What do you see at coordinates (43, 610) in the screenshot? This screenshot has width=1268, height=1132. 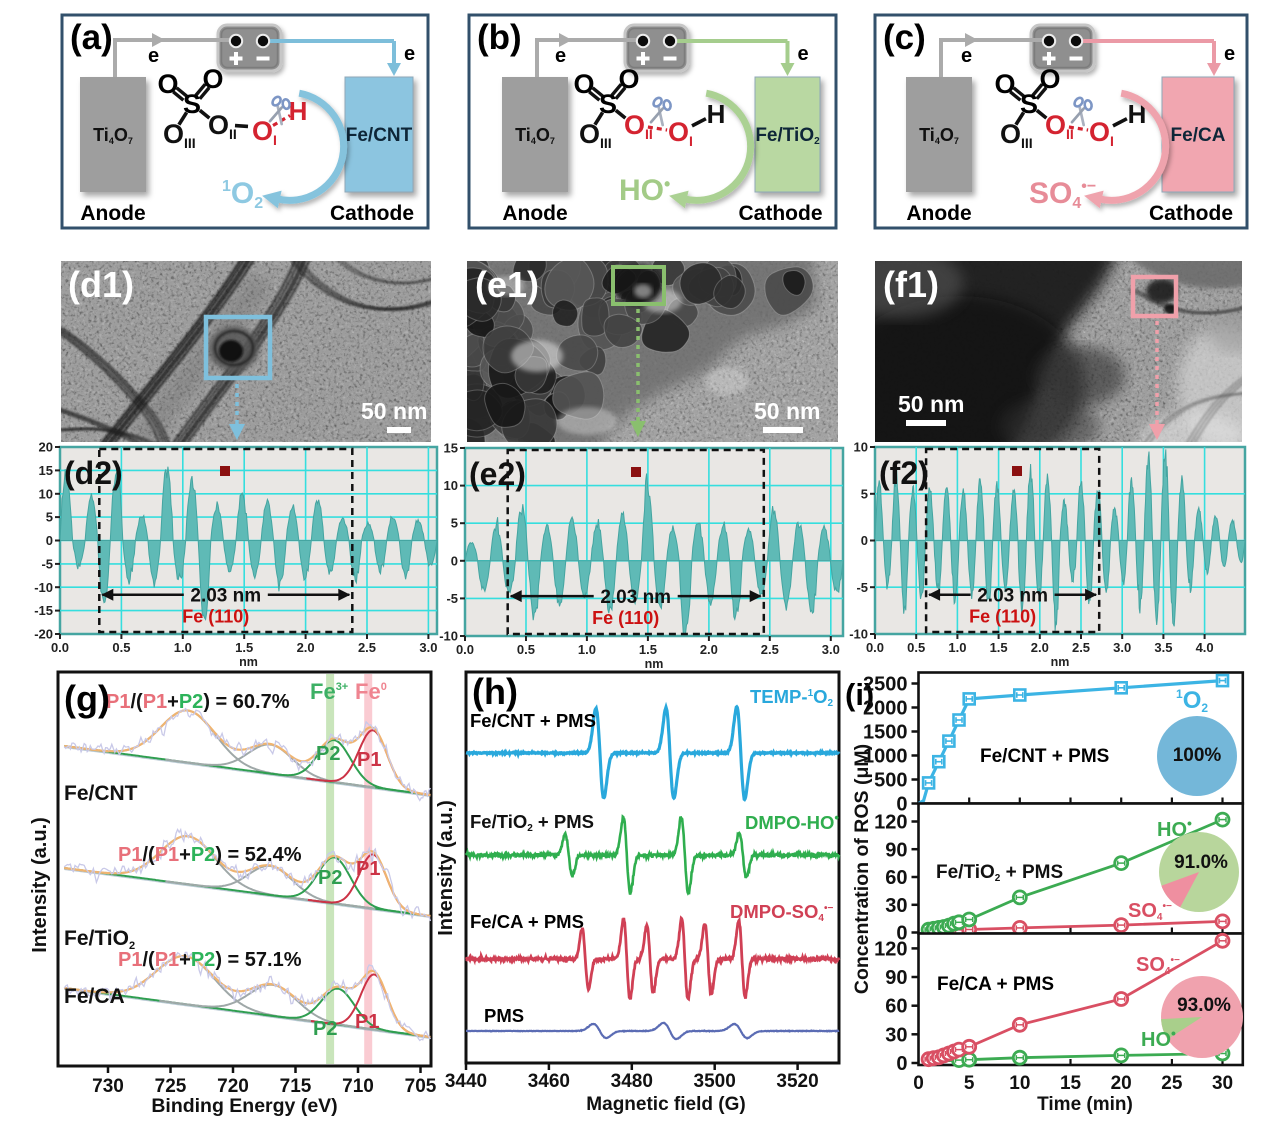 I see `svg-text: -15` at bounding box center [43, 610].